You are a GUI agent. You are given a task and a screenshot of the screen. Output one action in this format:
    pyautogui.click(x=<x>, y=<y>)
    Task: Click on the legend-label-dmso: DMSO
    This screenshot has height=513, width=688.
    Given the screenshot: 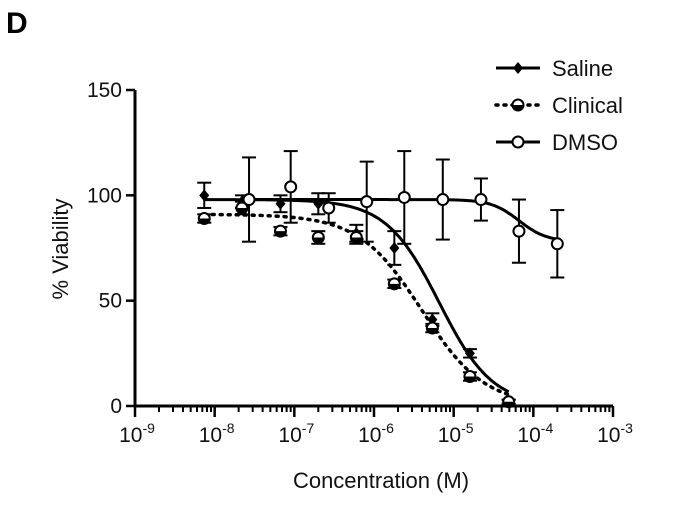 What is the action you would take?
    pyautogui.click(x=585, y=142)
    